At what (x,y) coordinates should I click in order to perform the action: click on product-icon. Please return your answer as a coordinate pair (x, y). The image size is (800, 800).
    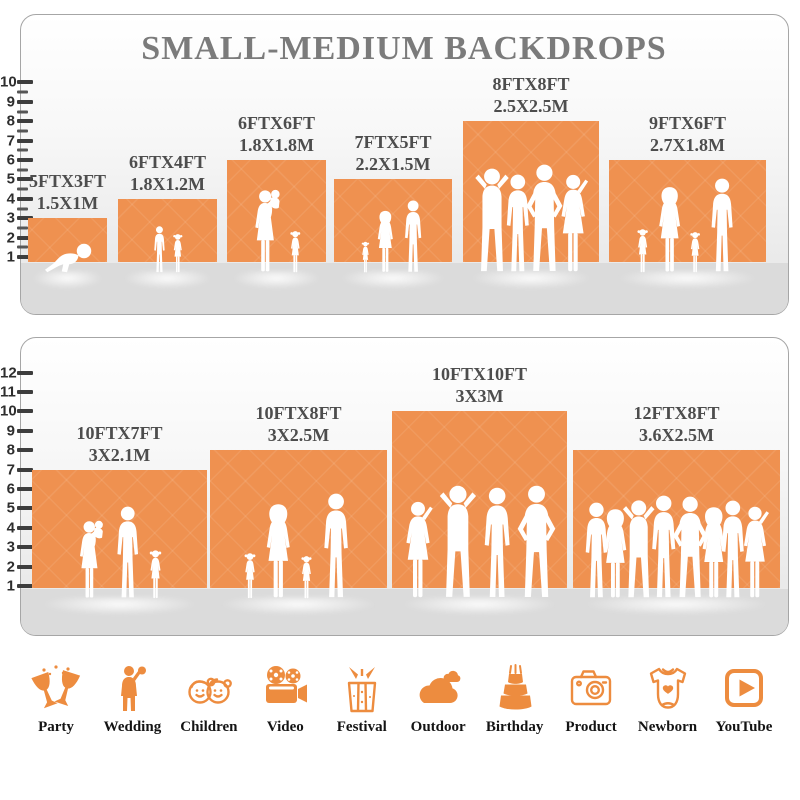
    Looking at the image, I should click on (591, 688).